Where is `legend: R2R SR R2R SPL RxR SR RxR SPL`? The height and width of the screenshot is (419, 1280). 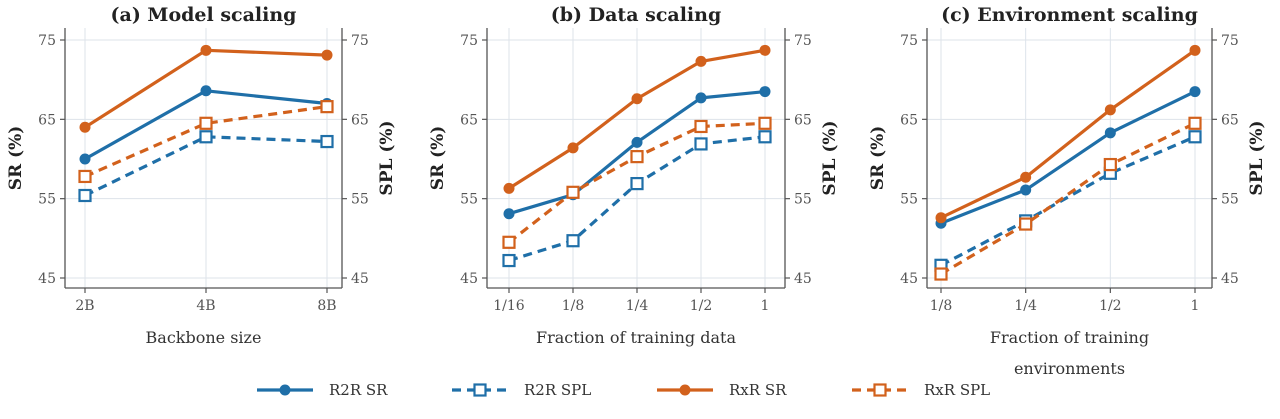
legend: R2R SR R2R SPL RxR SR RxR SPL is located at coordinates (623, 390).